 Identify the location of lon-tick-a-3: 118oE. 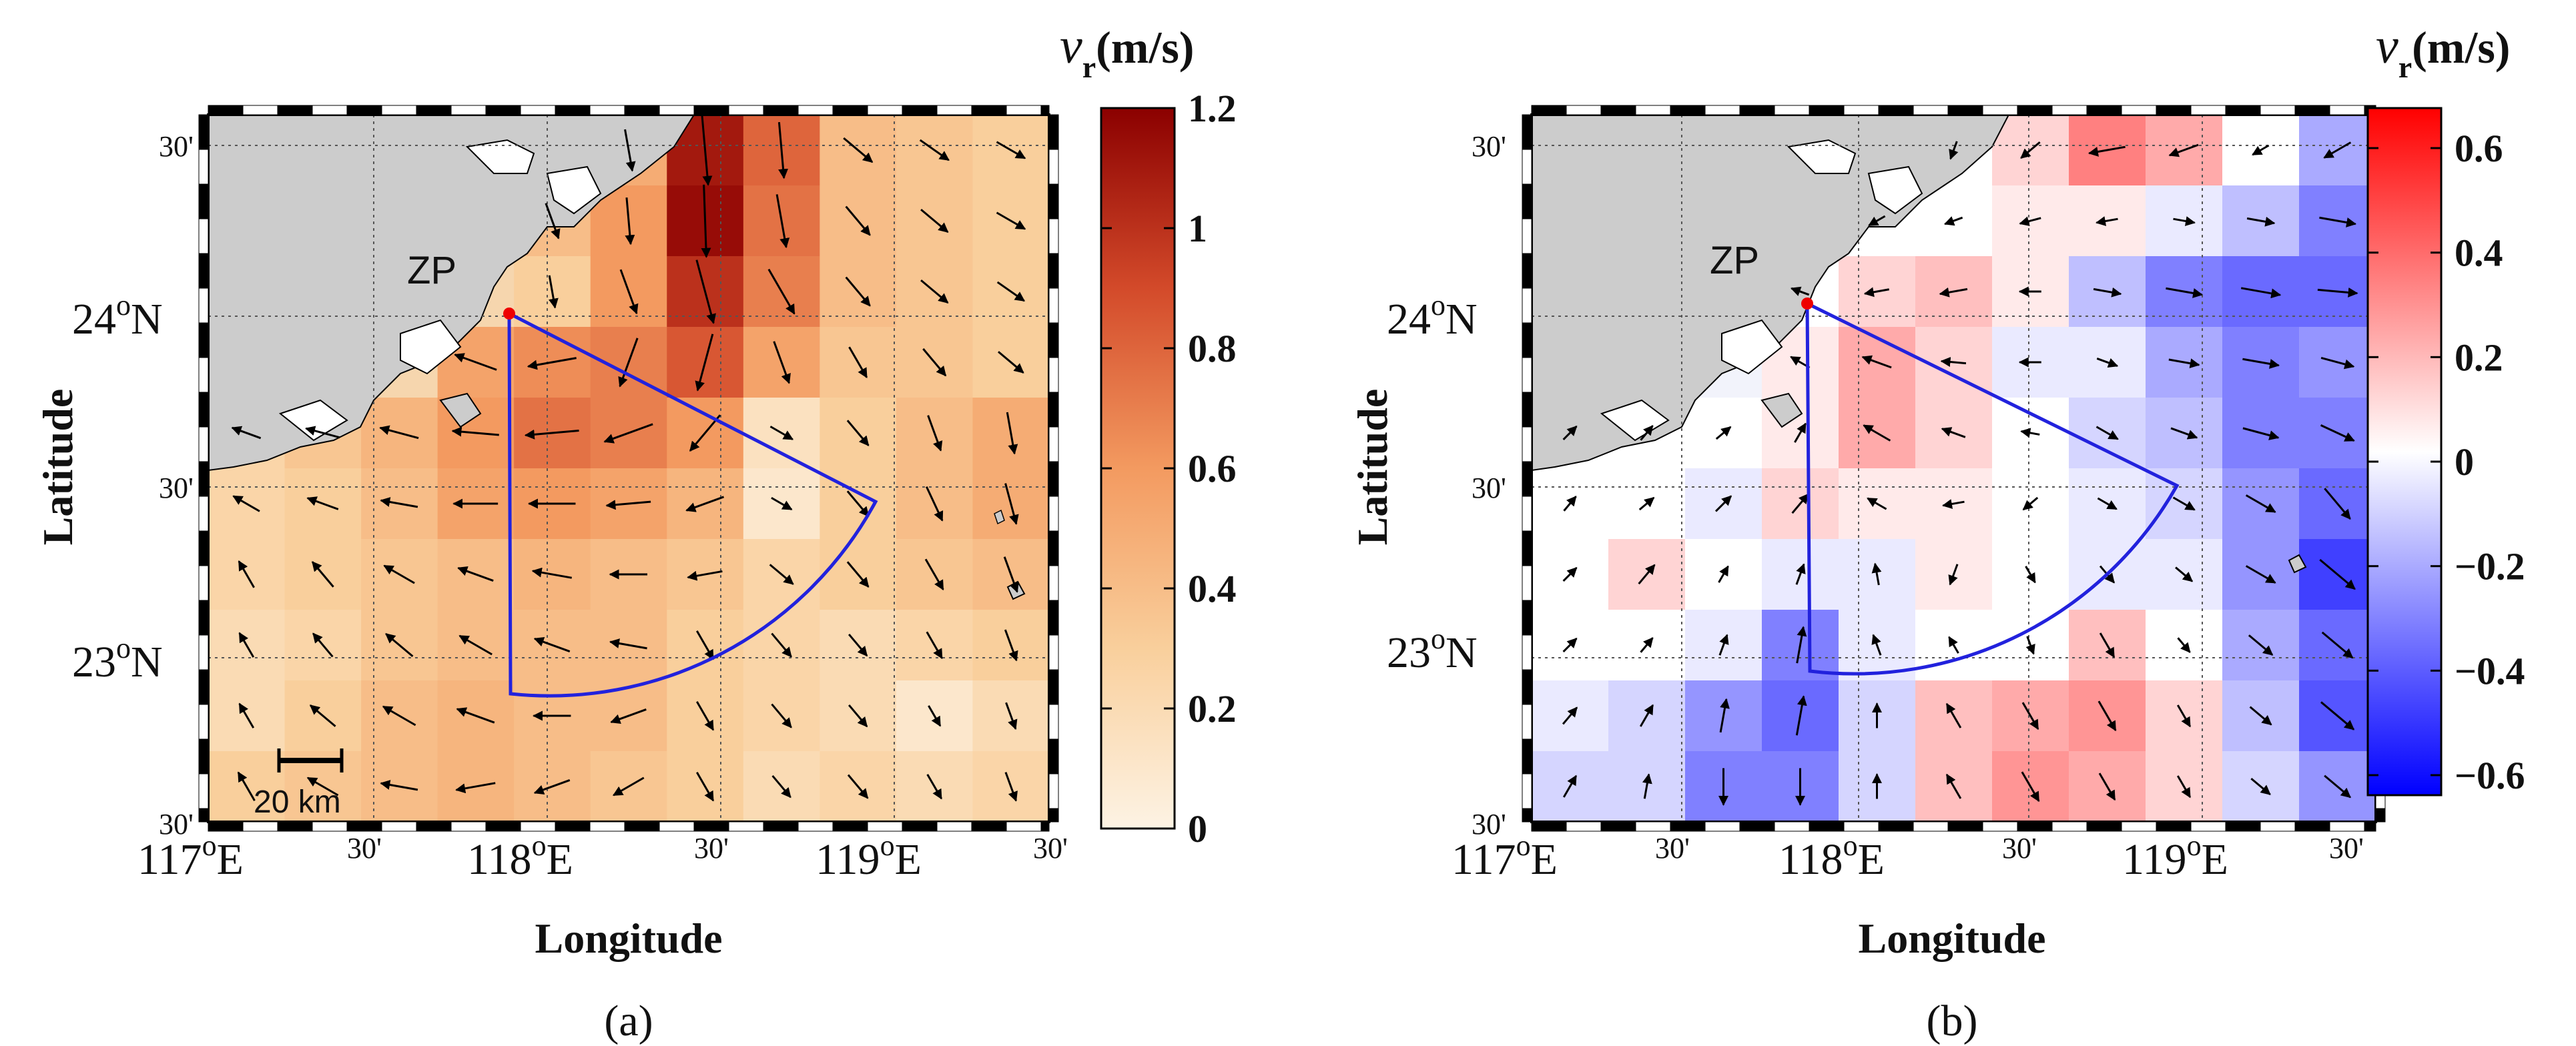
(520, 856).